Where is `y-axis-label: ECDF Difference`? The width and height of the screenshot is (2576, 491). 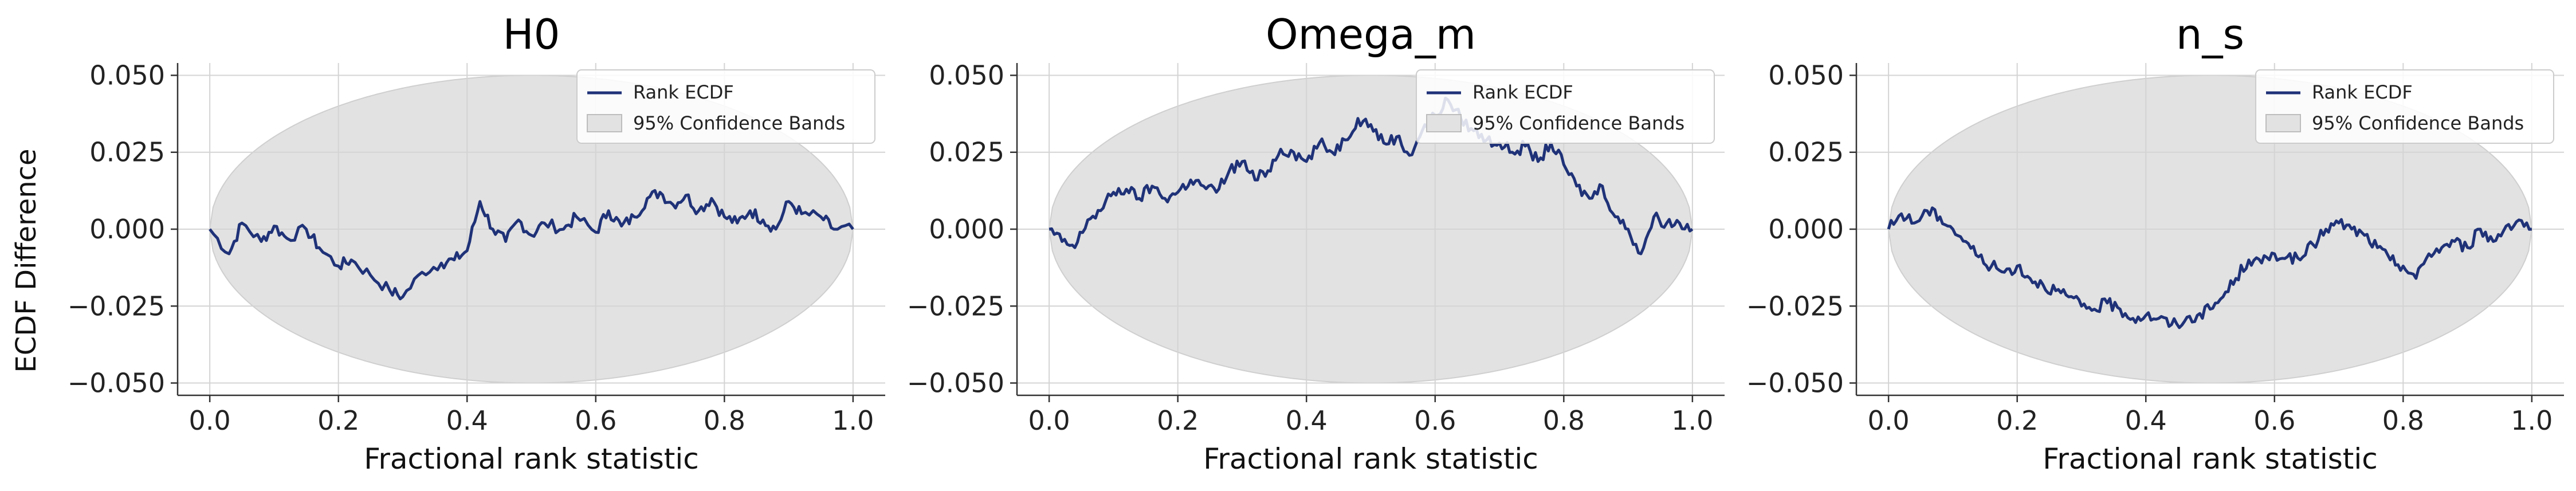
y-axis-label: ECDF Difference is located at coordinates (26, 260).